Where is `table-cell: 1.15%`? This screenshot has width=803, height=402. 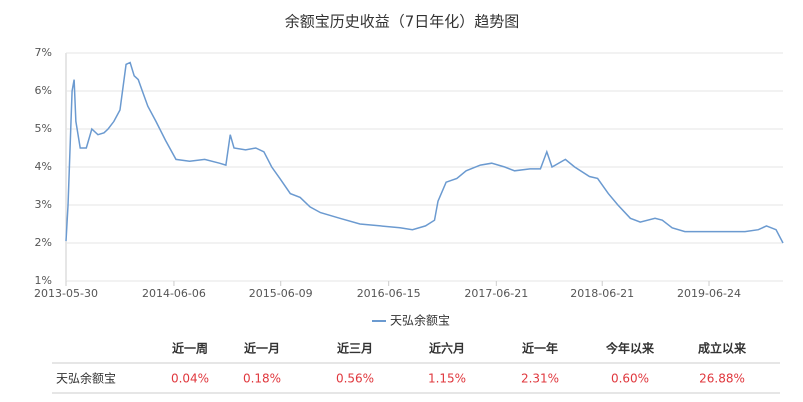
table-cell: 1.15% is located at coordinates (447, 379).